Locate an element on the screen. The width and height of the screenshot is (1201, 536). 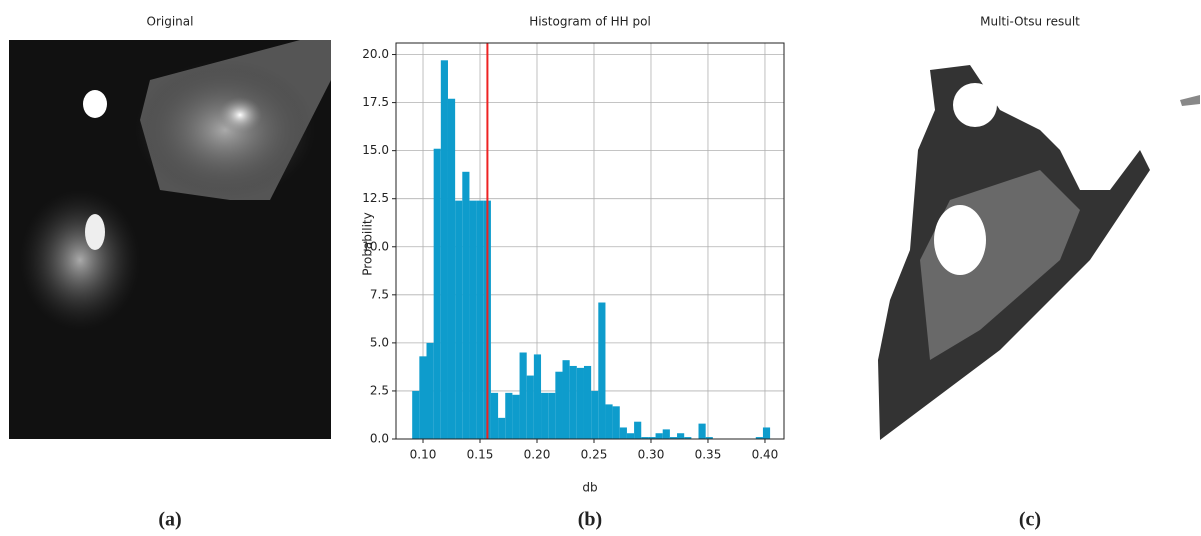
panel-title: Multi-Otsu result is located at coordinates (1030, 22).